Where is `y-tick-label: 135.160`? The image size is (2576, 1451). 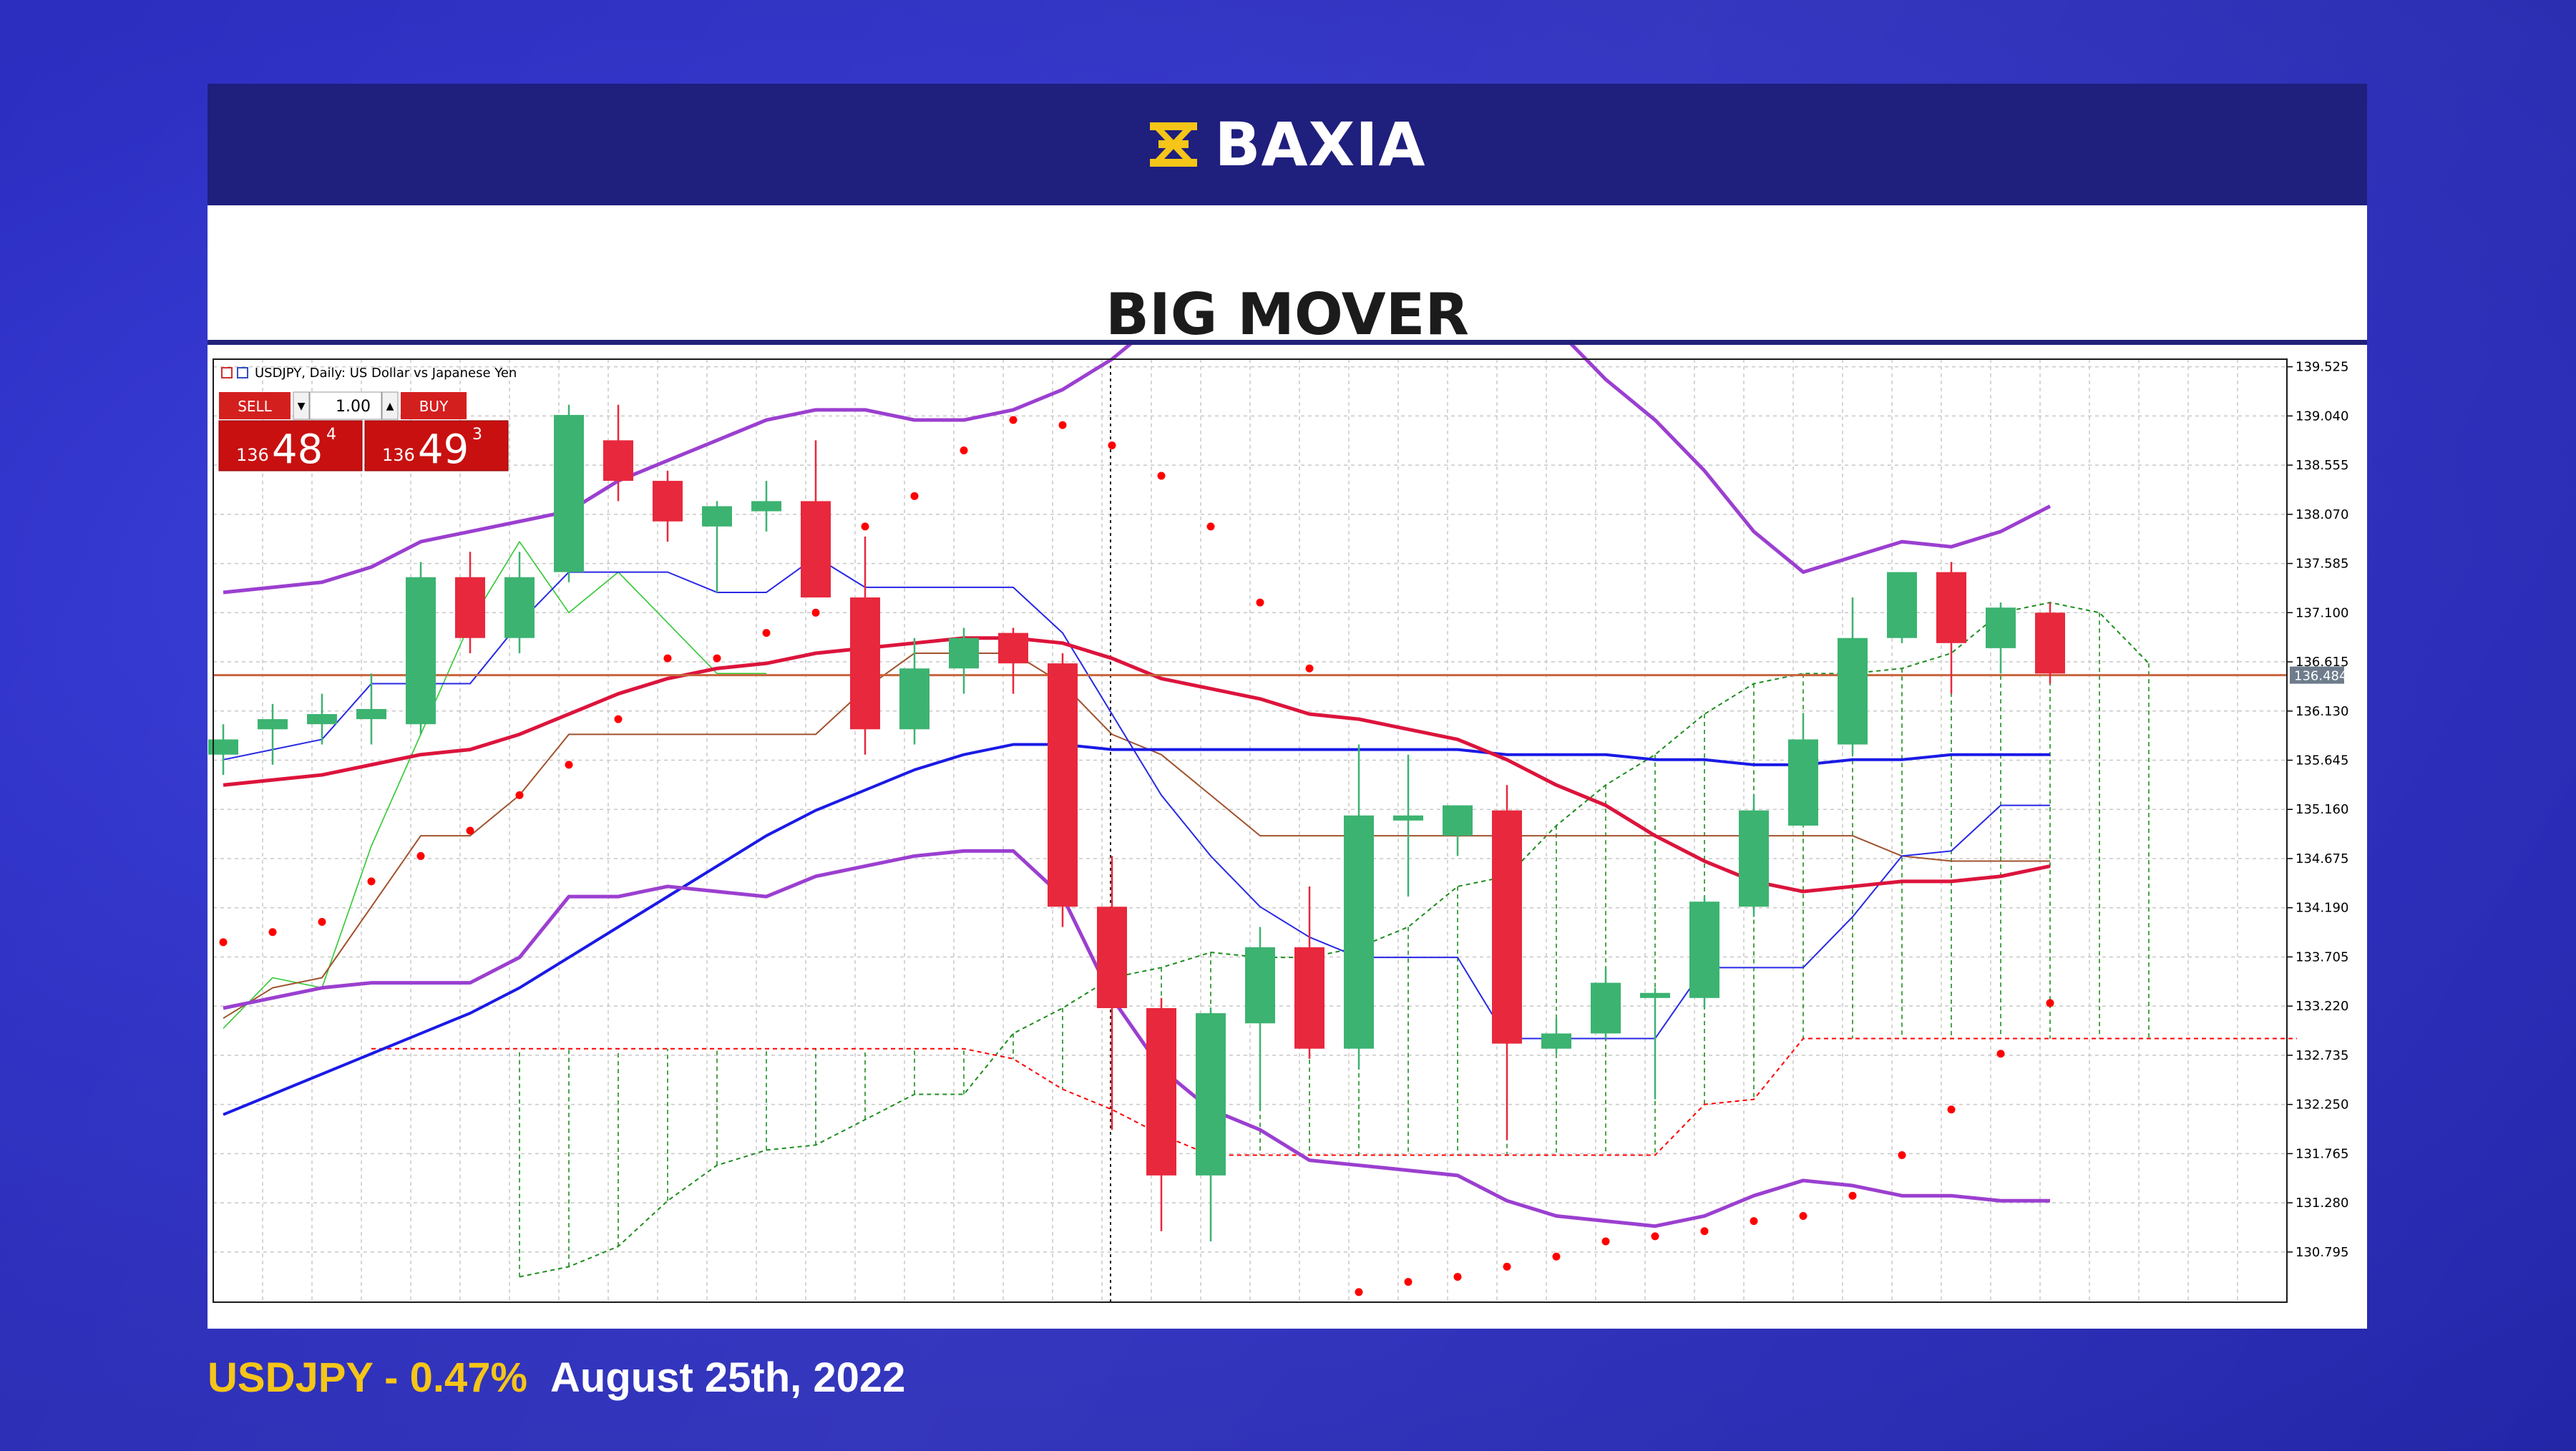 y-tick-label: 135.160 is located at coordinates (2322, 810).